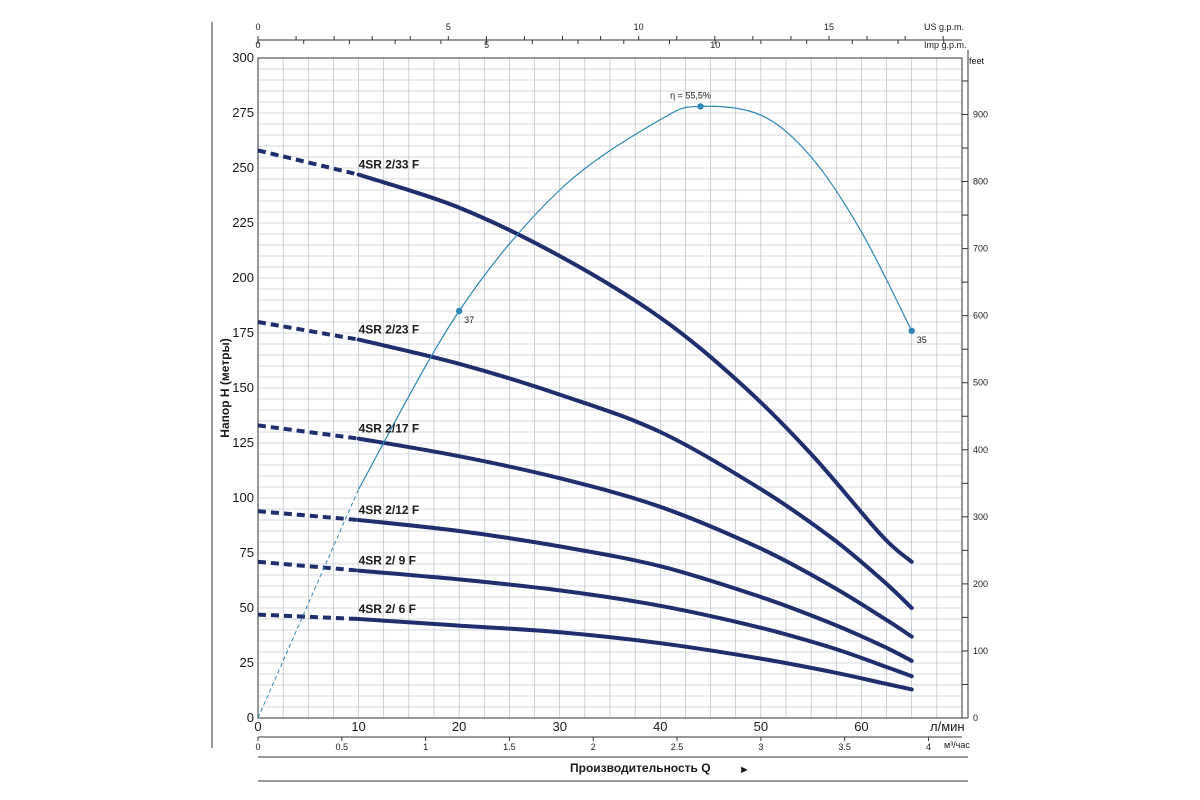  Describe the element at coordinates (980, 517) in the screenshot. I see `feet-tick-label: 300` at that location.